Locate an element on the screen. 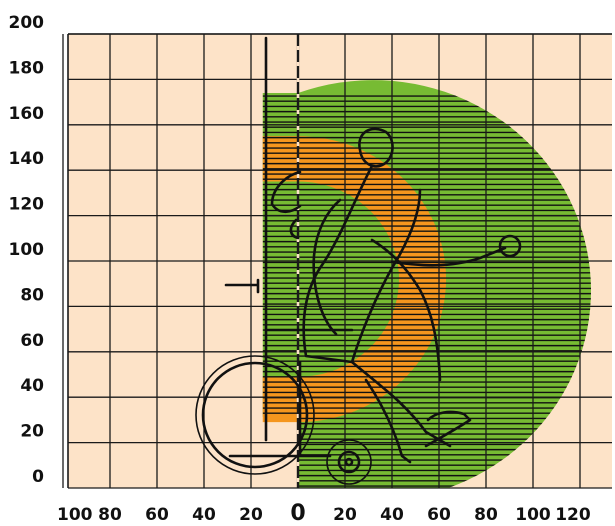 The height and width of the screenshot is (526, 615). y-tick-label: 160 is located at coordinates (27, 114).